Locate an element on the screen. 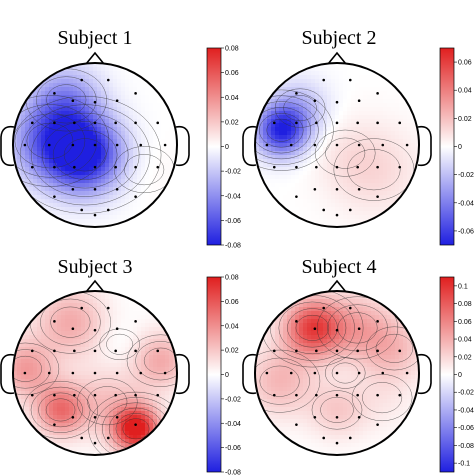 The image size is (474, 475). nose is located at coordinates (337, 286).